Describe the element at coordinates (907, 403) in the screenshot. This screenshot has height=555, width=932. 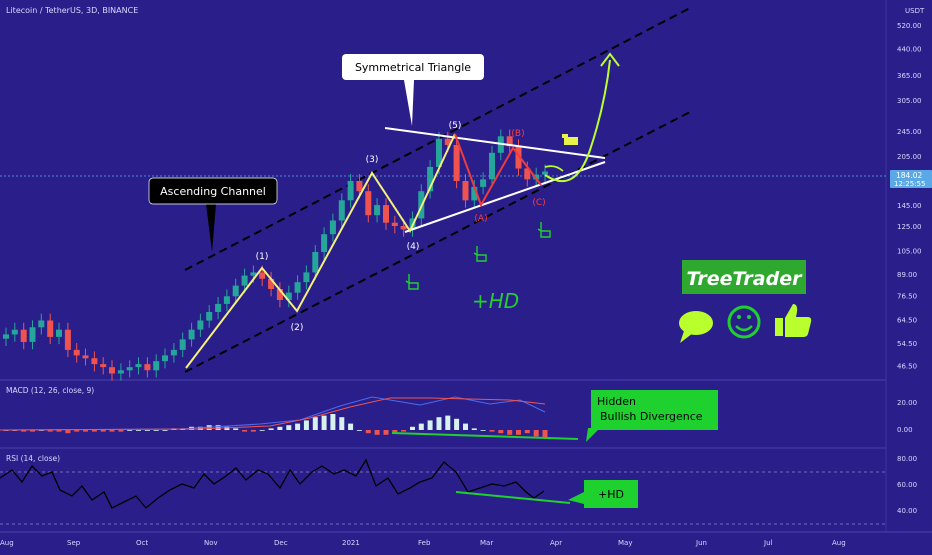
I see `macd-tick-label: 20.00` at that location.